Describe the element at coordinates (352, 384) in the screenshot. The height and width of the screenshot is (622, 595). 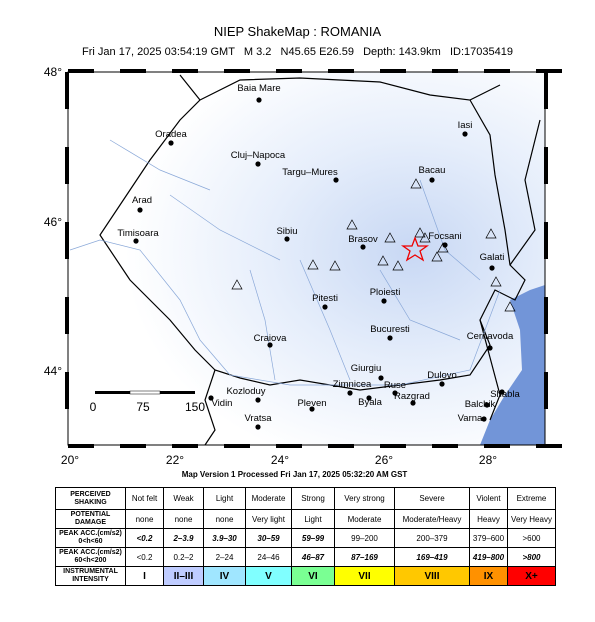
I see `city-label: Zimnicea` at that location.